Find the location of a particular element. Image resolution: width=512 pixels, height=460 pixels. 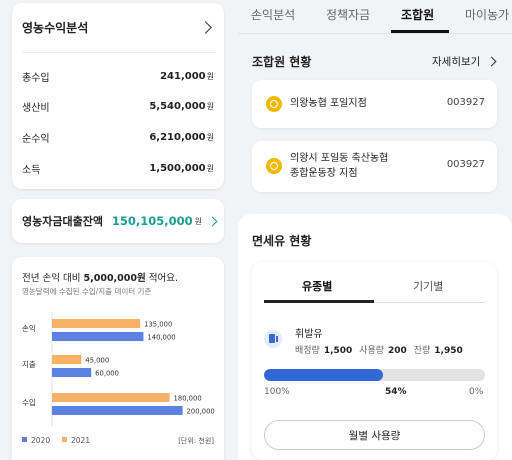

fuel-remain-value: 1,950 is located at coordinates (448, 351).